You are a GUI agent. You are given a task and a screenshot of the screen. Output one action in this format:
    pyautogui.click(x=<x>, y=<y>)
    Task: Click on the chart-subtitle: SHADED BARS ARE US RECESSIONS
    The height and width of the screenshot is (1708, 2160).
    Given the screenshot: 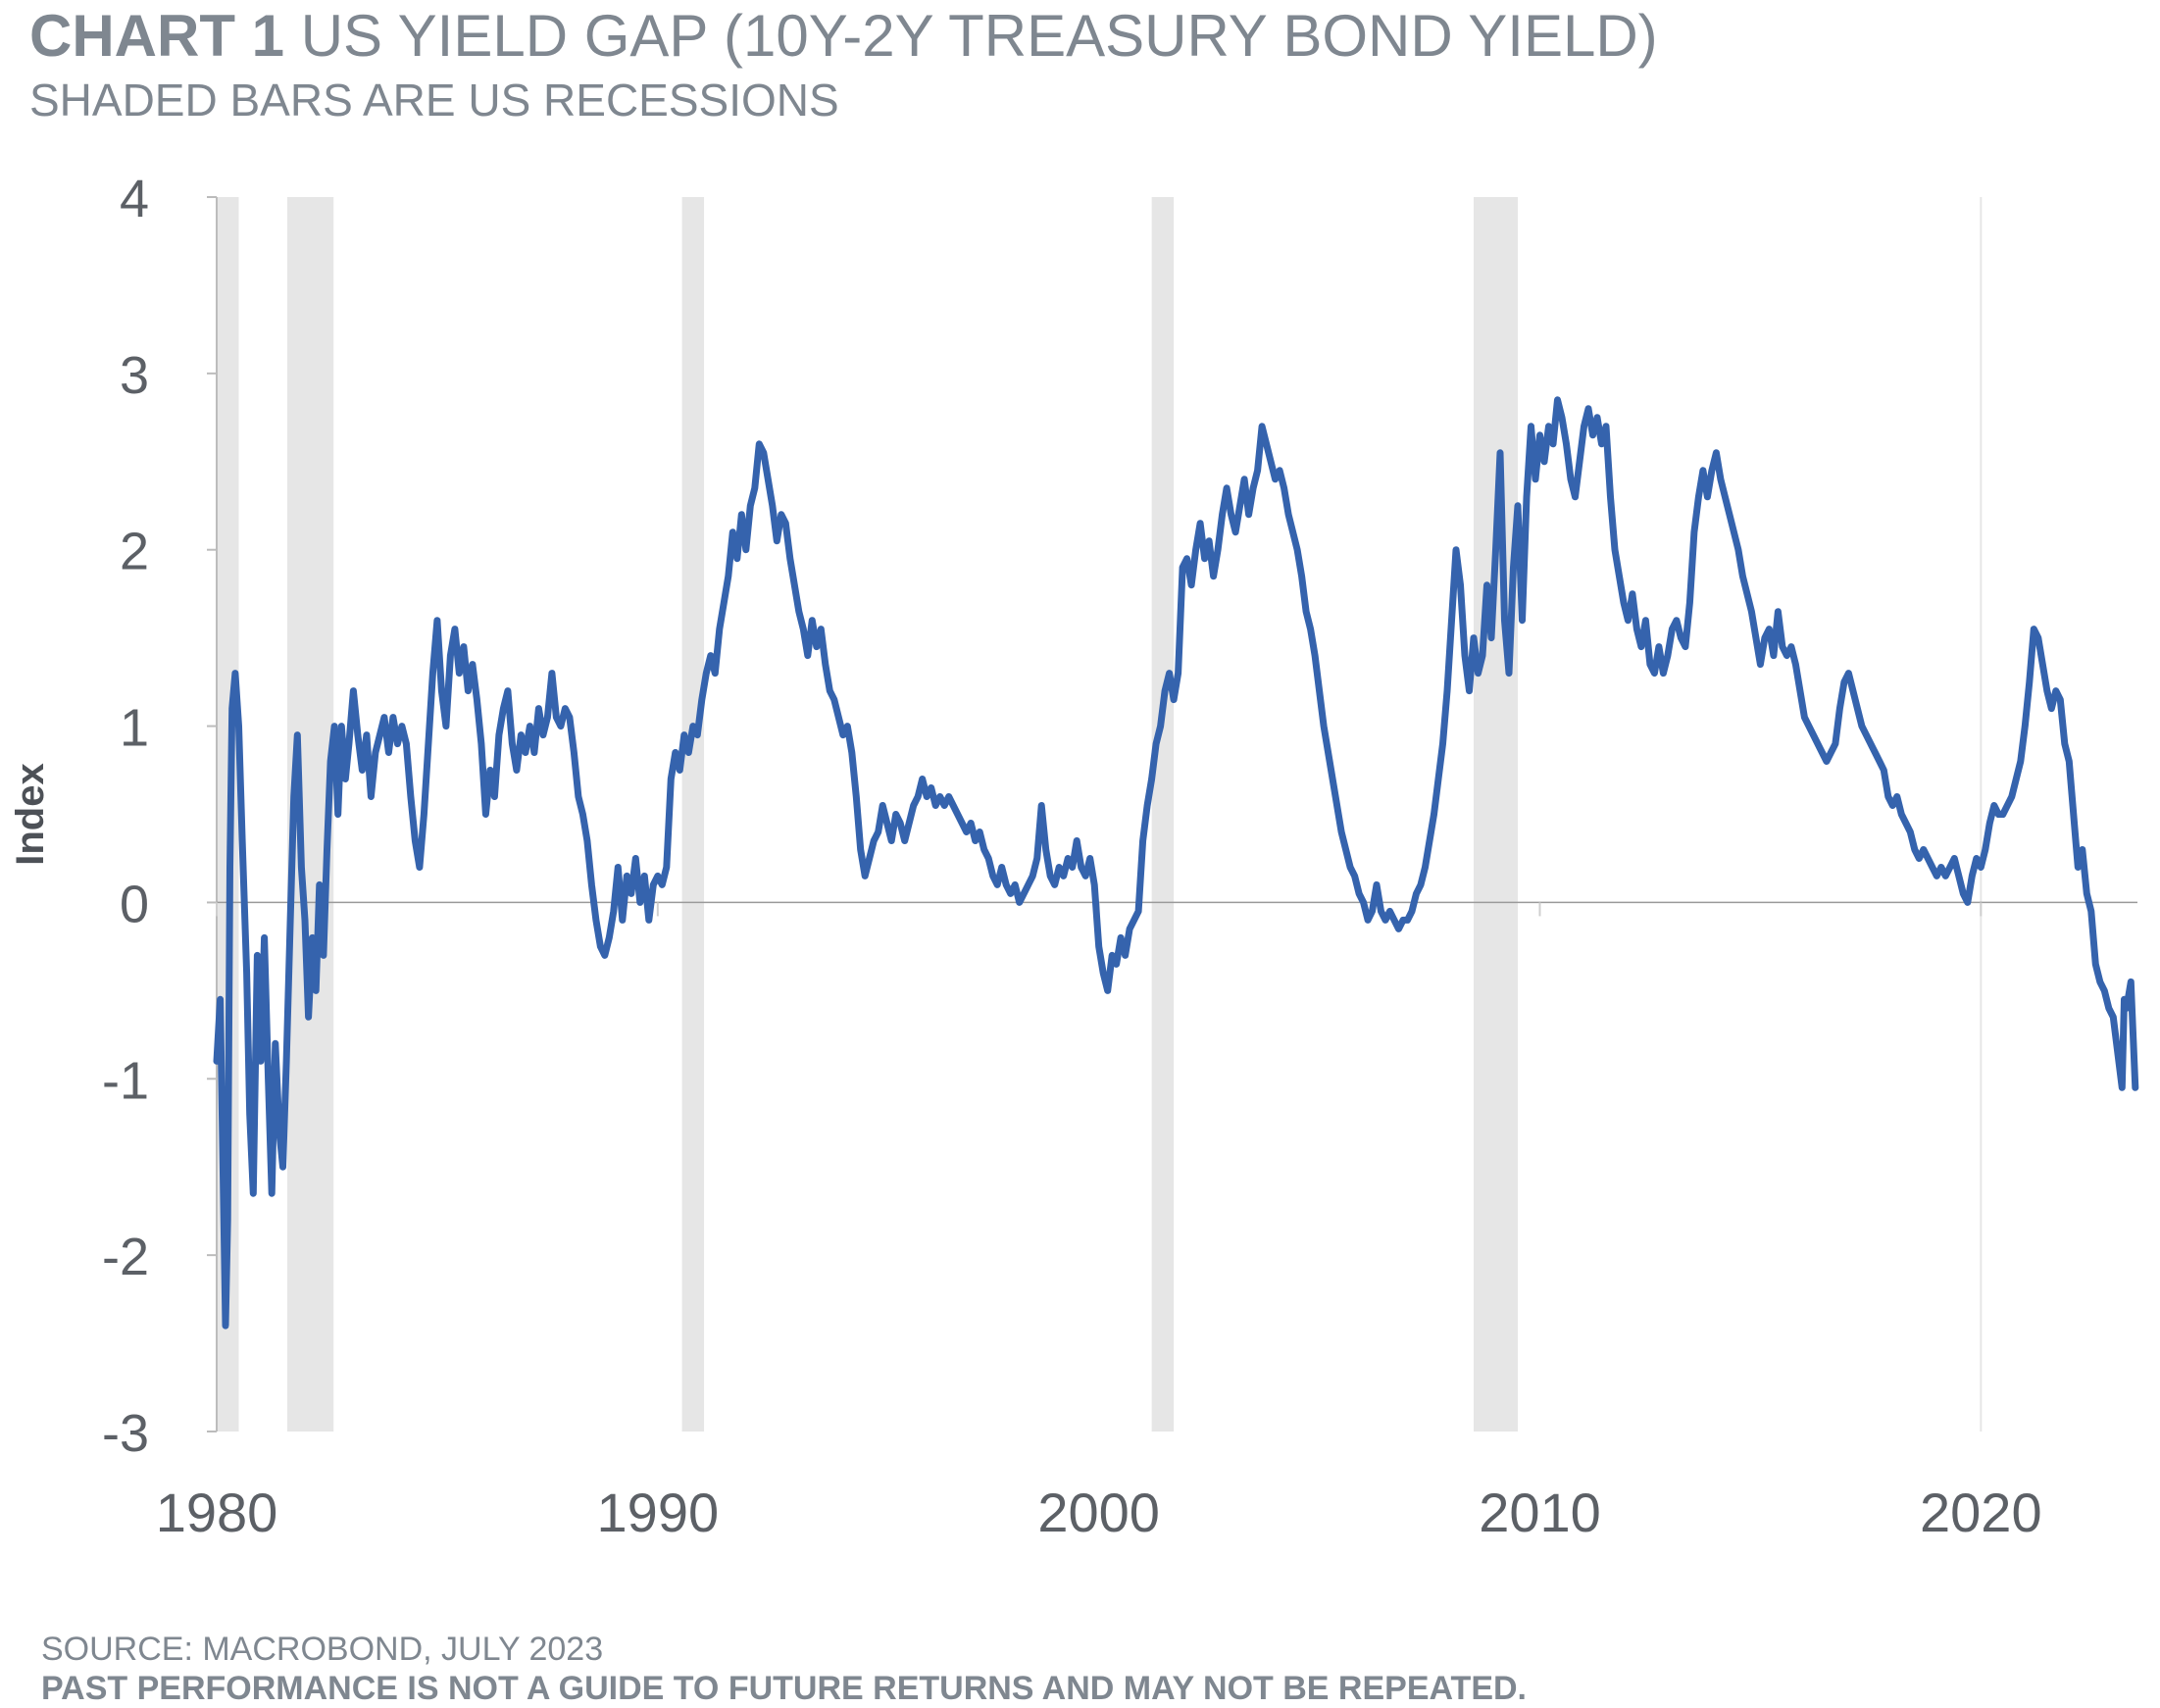 What is the action you would take?
    pyautogui.click(x=434, y=100)
    